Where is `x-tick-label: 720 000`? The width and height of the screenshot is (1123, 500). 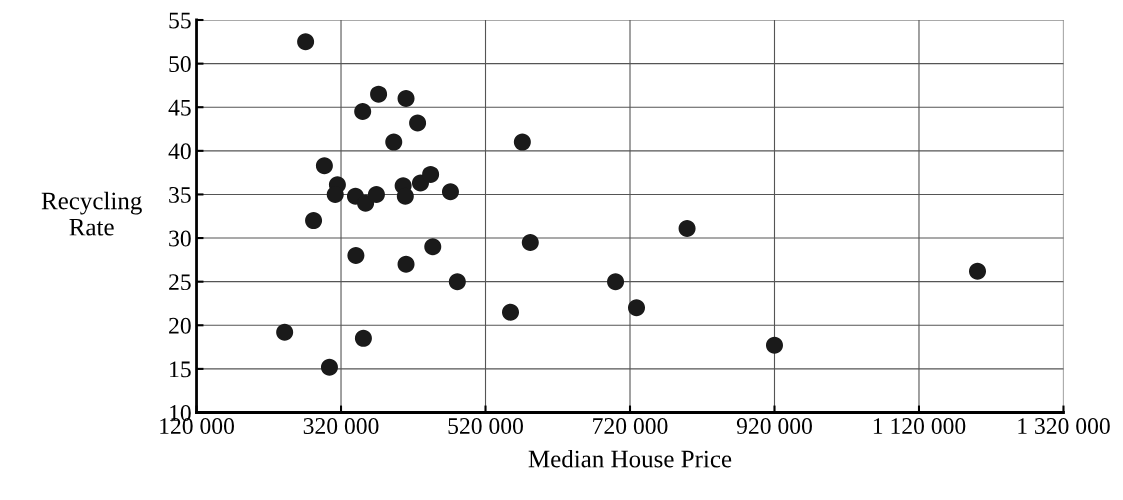
x-tick-label: 720 000 is located at coordinates (630, 426).